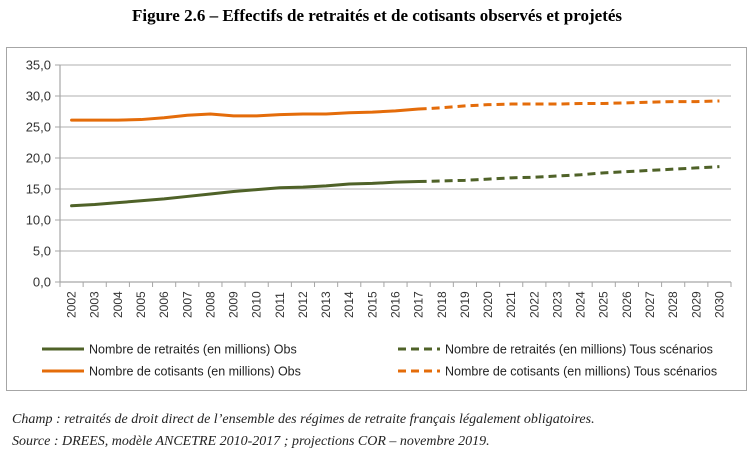  Describe the element at coordinates (210, 304) in the screenshot. I see `x-tick-label: 2008` at that location.